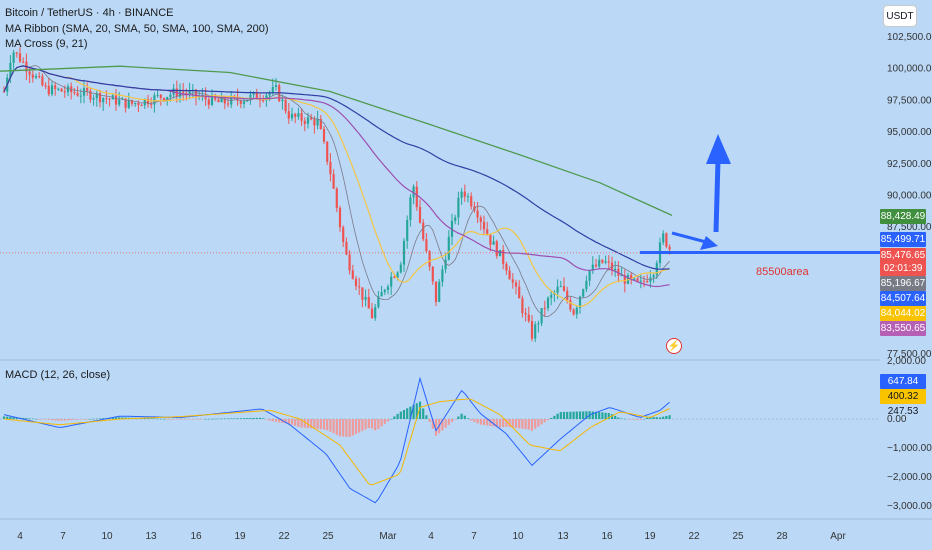  Describe the element at coordinates (107, 536) in the screenshot. I see `time-axis-label: 10` at that location.